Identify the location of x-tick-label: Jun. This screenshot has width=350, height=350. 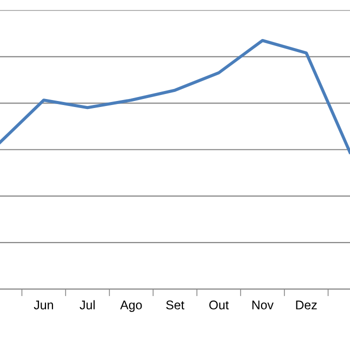
(44, 305).